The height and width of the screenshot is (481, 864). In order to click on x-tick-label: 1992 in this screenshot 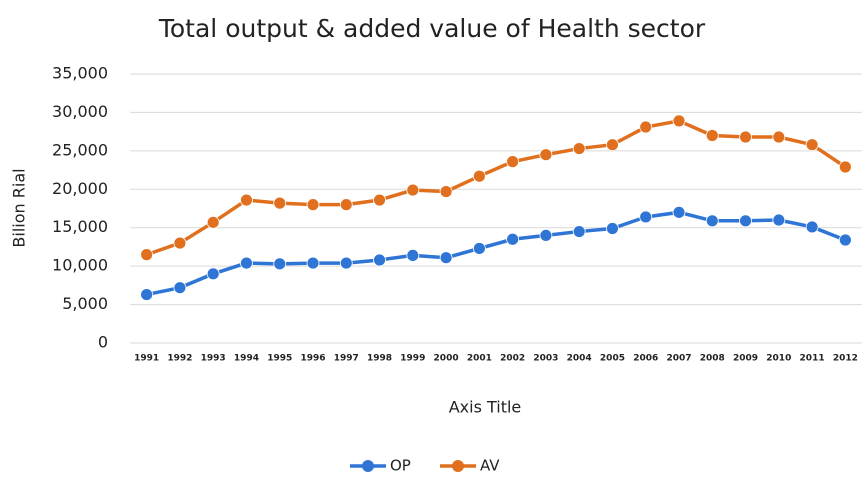, I will do `click(179, 359)`.